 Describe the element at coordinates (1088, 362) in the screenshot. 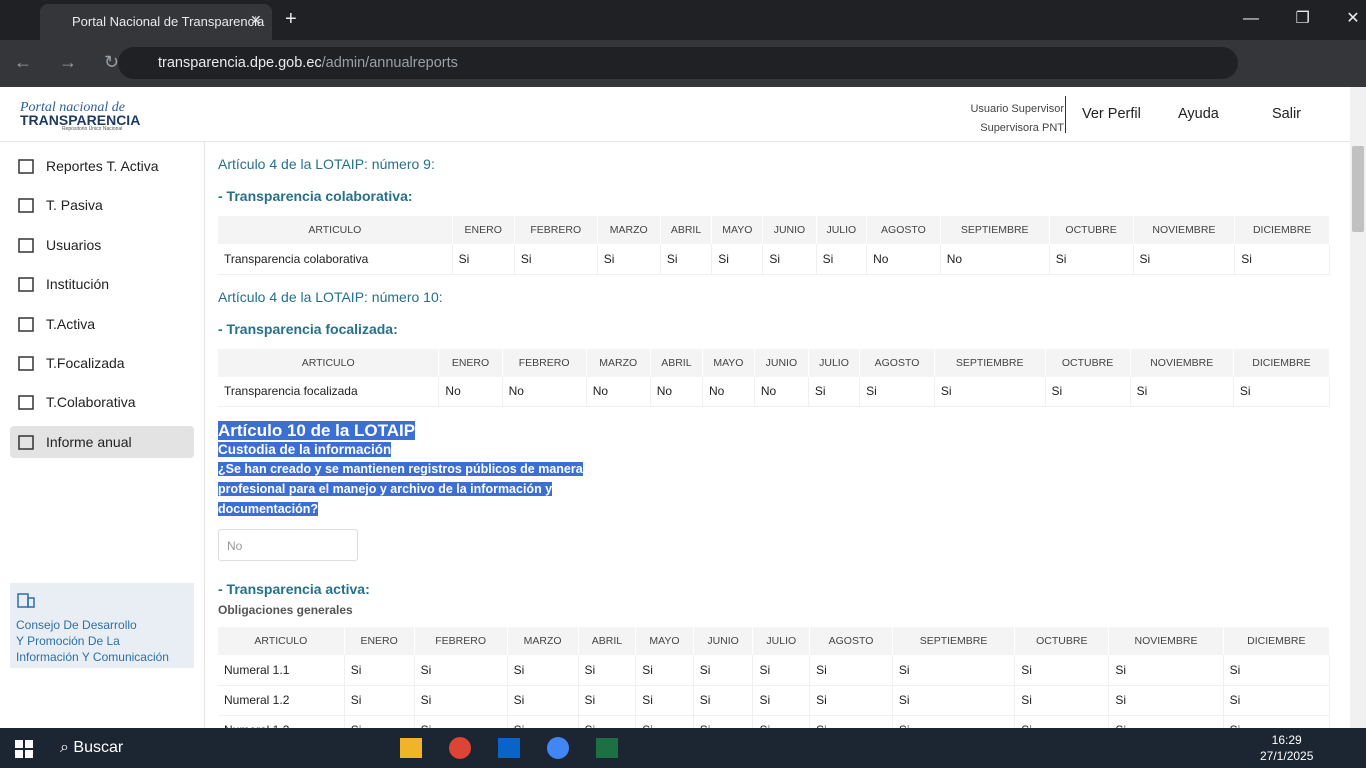

I see `column-header: OCTUBRE` at that location.